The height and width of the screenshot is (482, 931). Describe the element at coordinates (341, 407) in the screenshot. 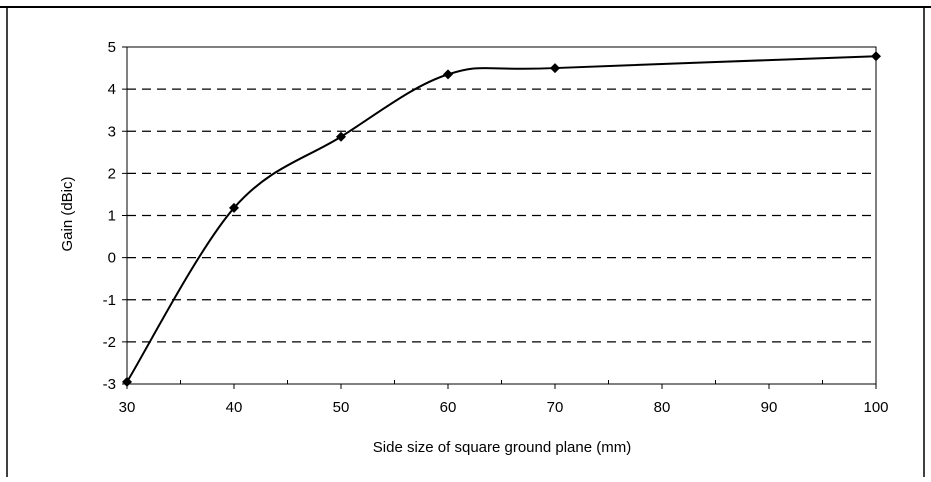

I see `x-tick-label: 50` at that location.